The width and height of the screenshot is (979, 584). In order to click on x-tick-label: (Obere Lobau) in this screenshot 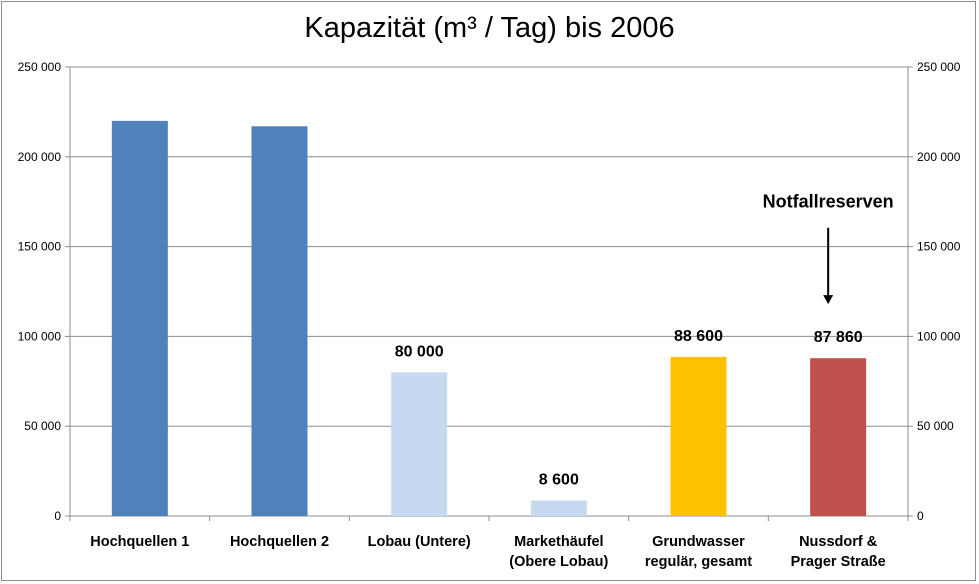, I will do `click(558, 562)`.